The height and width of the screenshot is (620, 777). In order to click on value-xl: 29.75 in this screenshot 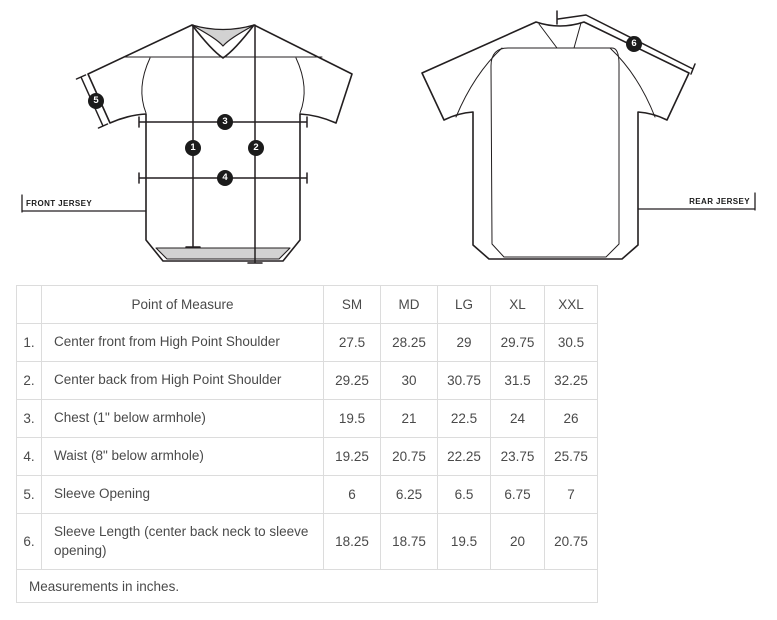, I will do `click(517, 342)`.